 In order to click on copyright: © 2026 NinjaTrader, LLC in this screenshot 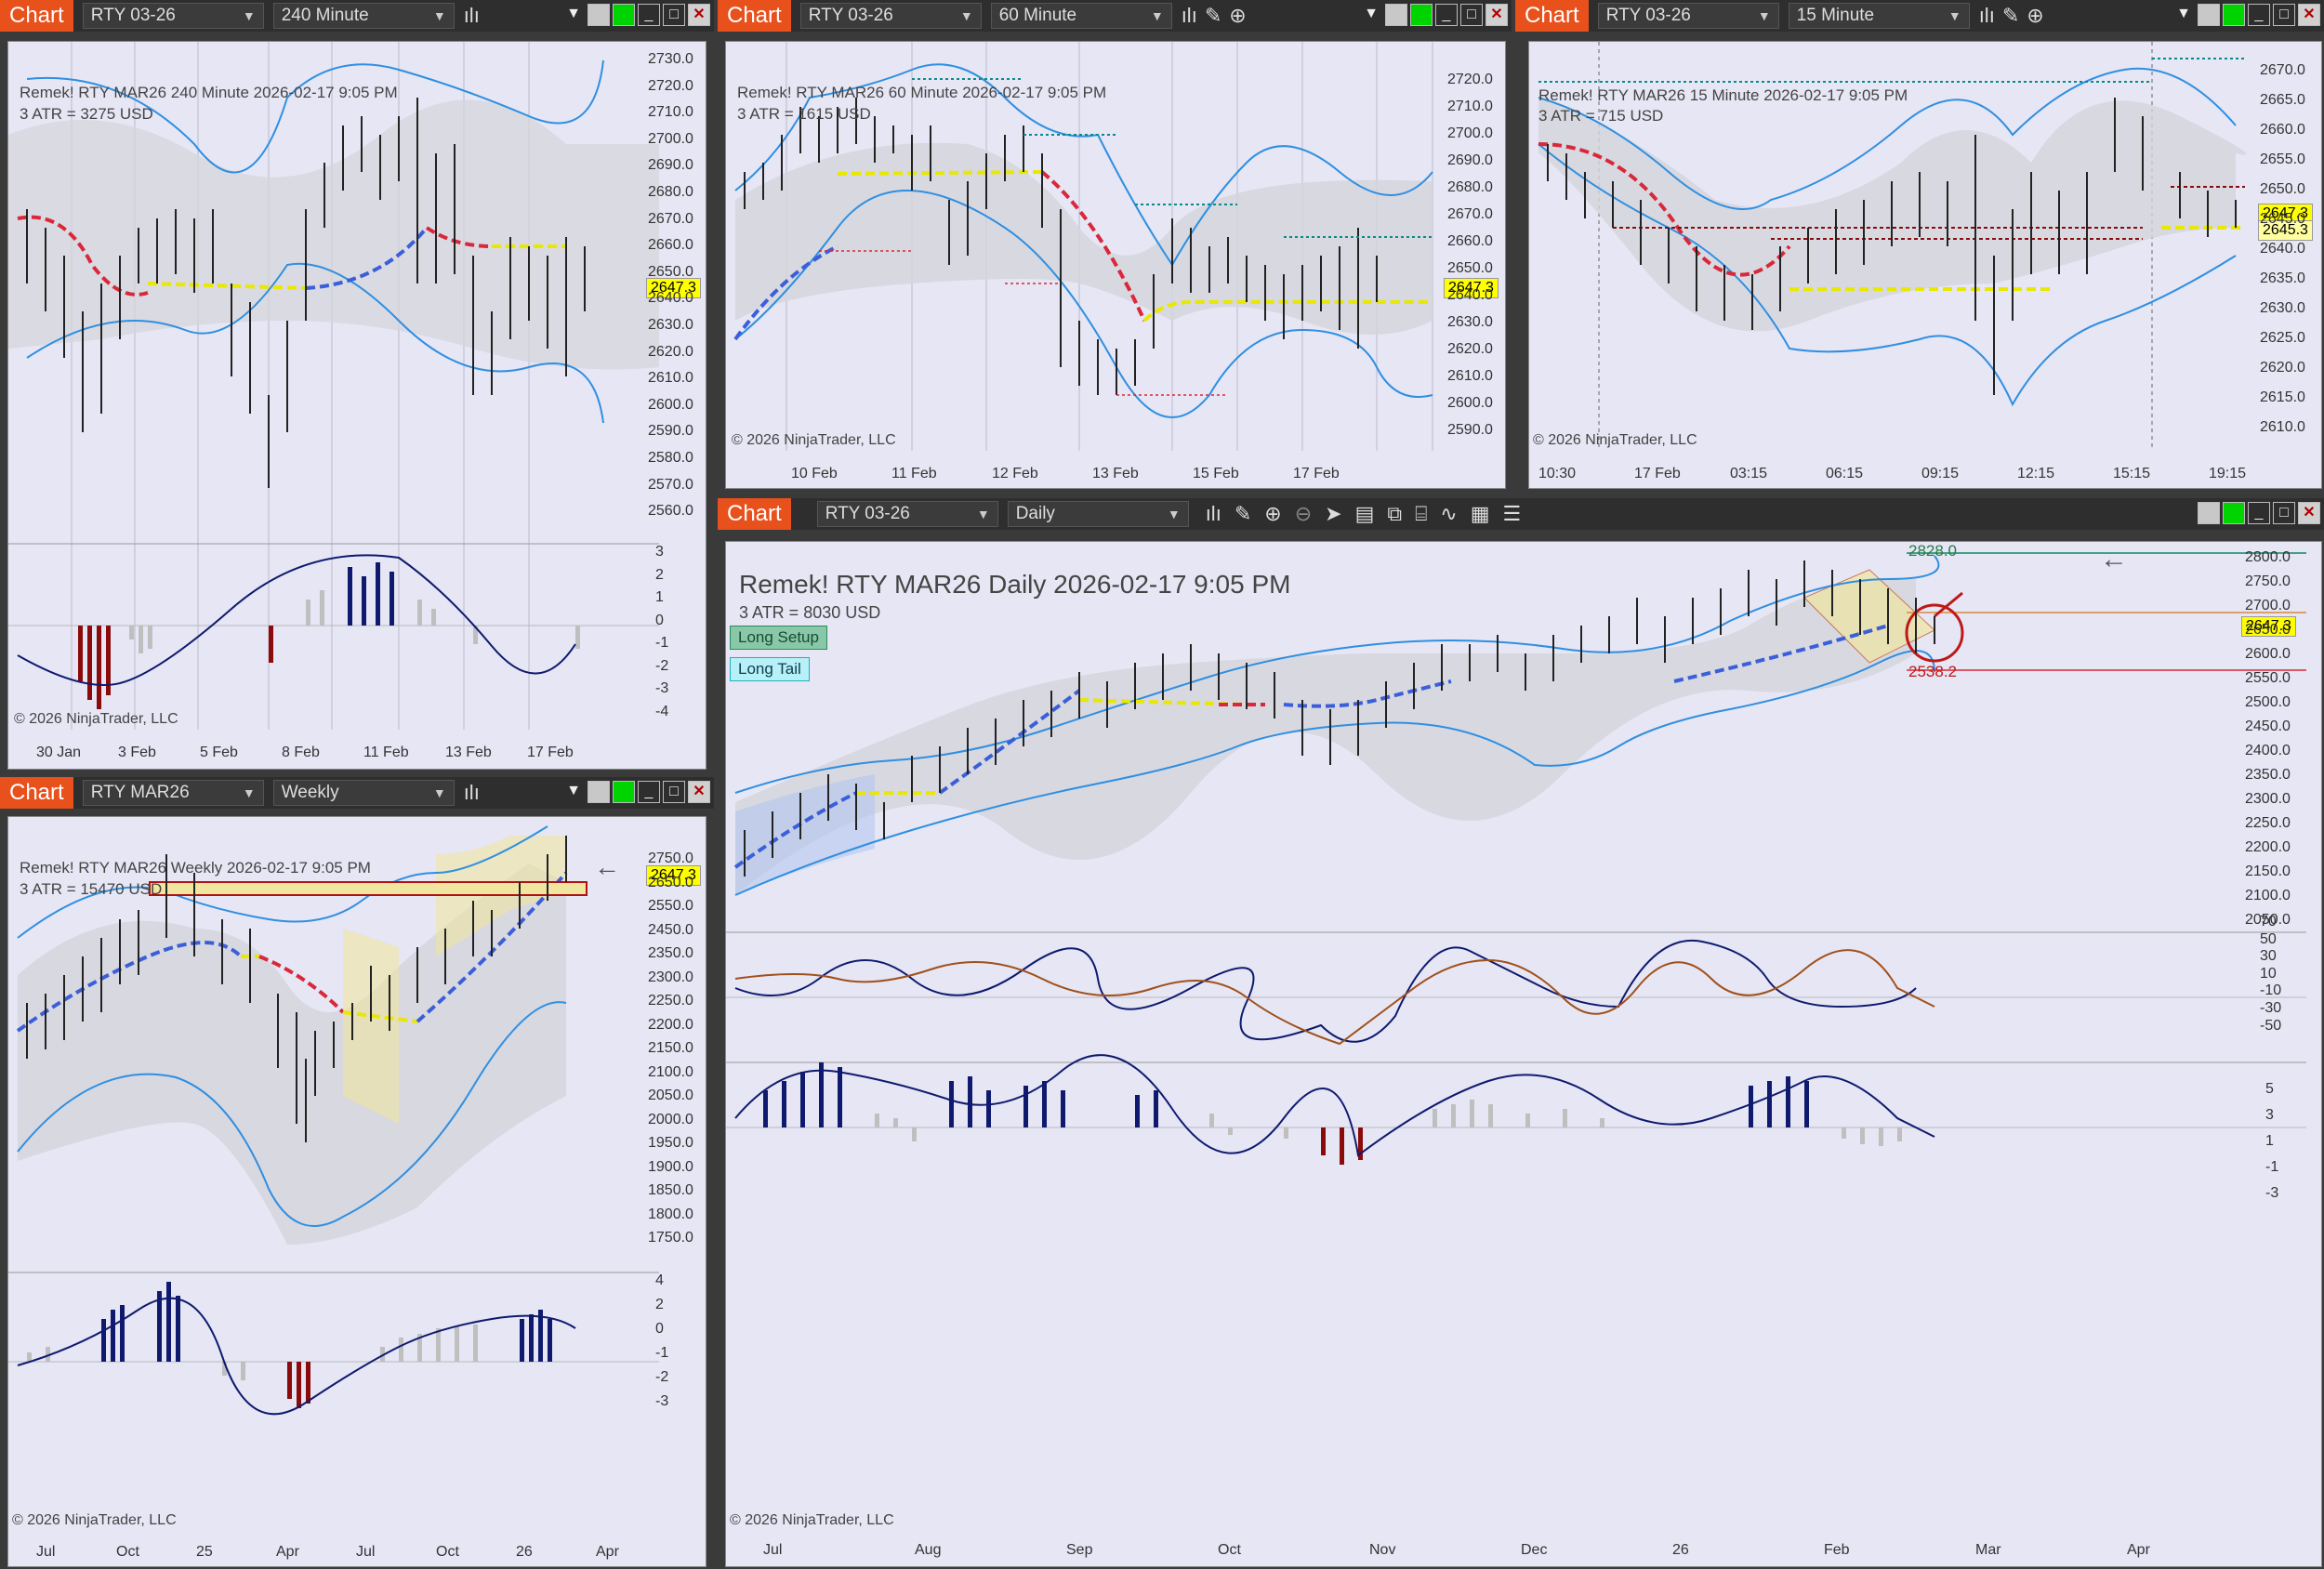, I will do `click(94, 1520)`.